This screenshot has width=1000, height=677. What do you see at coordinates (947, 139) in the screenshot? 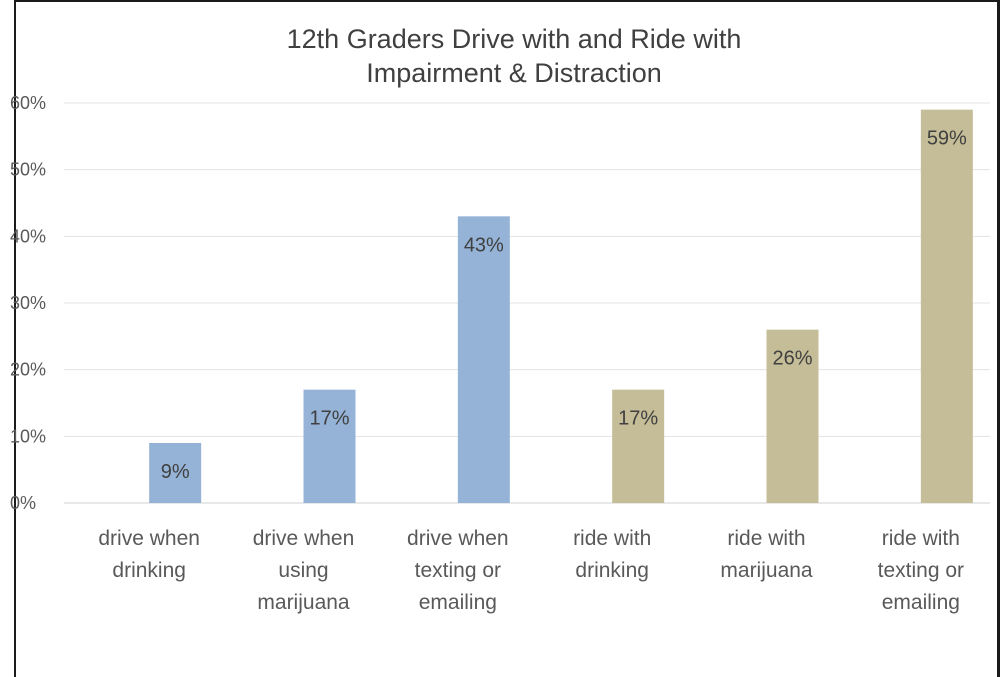
I see `data-label: 59%` at bounding box center [947, 139].